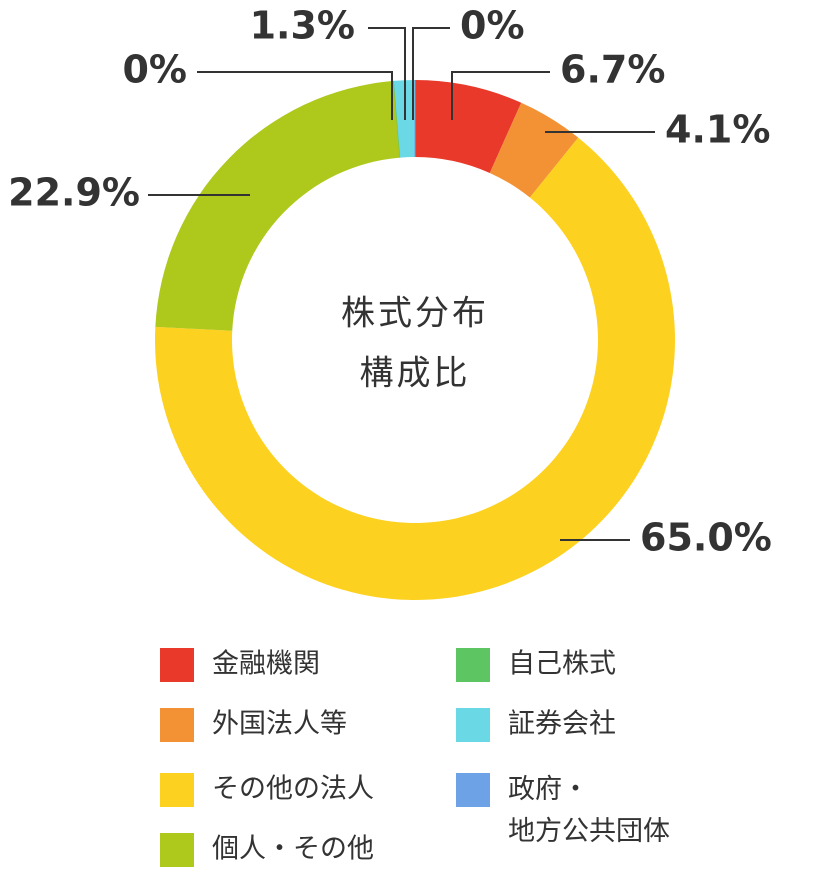 This screenshot has width=832, height=872. Describe the element at coordinates (562, 724) in the screenshot. I see `legend-label: 証券会社` at that location.